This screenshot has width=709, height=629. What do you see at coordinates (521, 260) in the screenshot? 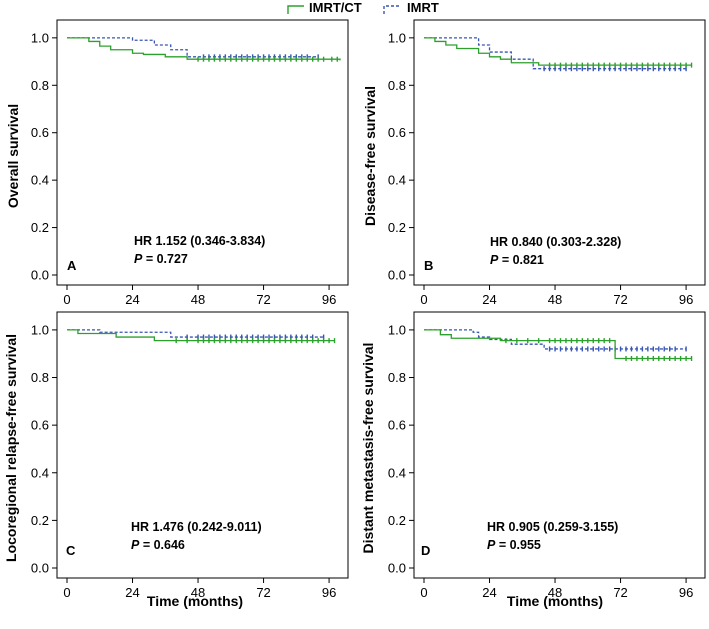
I see `panel-b-p-value: = 0.821` at bounding box center [521, 260].